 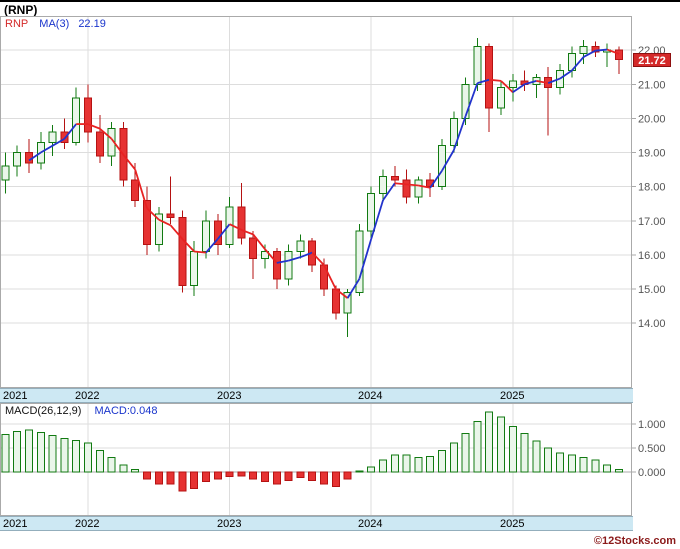 I want to click on last-price-badge: 21.72, so click(x=652, y=60).